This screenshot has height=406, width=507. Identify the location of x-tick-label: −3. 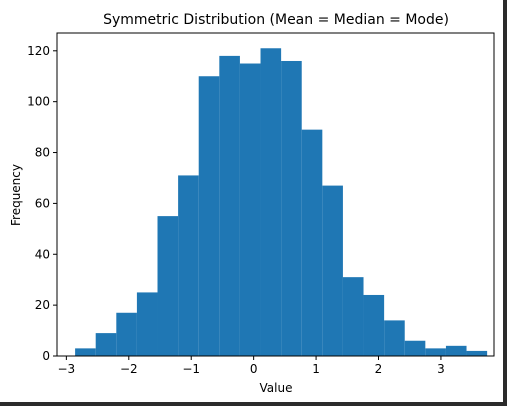
(67, 369).